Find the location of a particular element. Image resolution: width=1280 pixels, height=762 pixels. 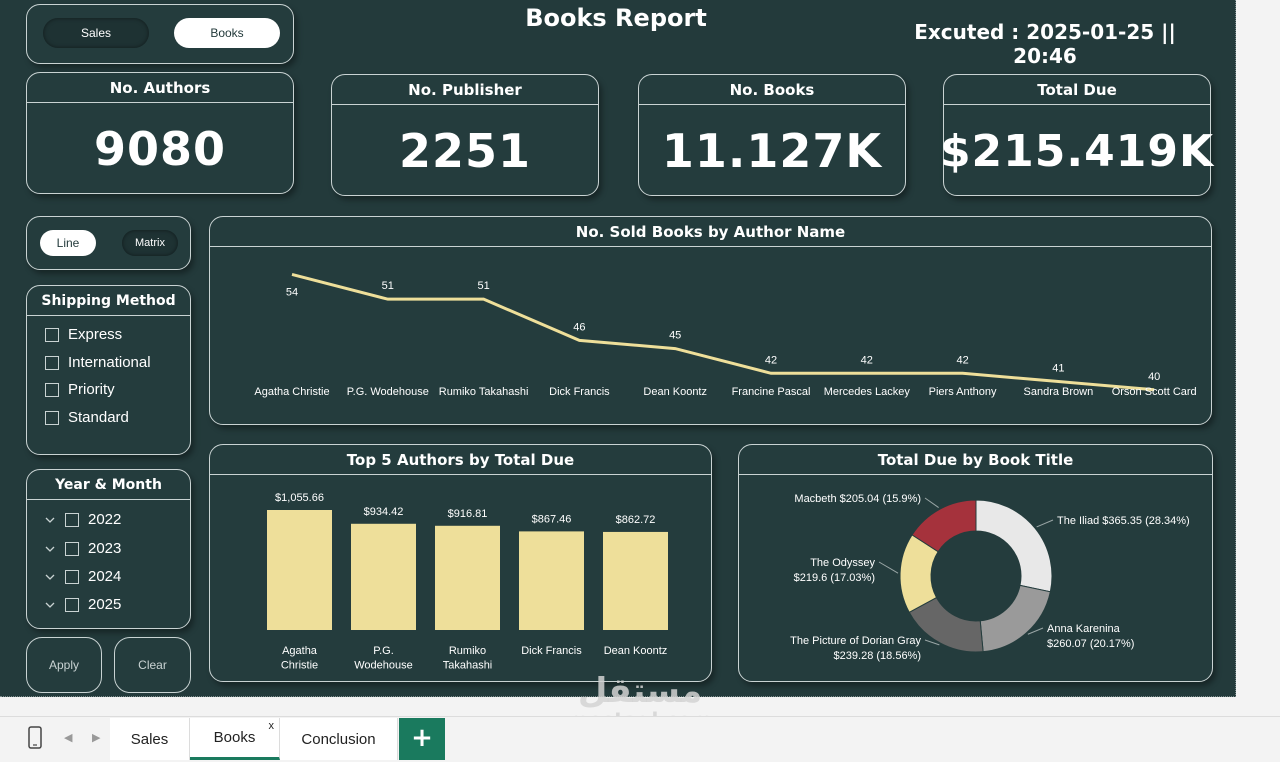

year-item-2023: 2023 is located at coordinates (83, 548).